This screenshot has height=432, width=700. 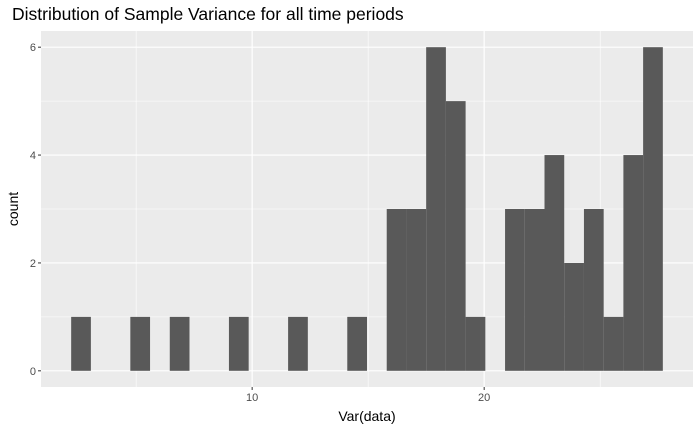 I want to click on x-tick-label: 10, so click(x=252, y=398).